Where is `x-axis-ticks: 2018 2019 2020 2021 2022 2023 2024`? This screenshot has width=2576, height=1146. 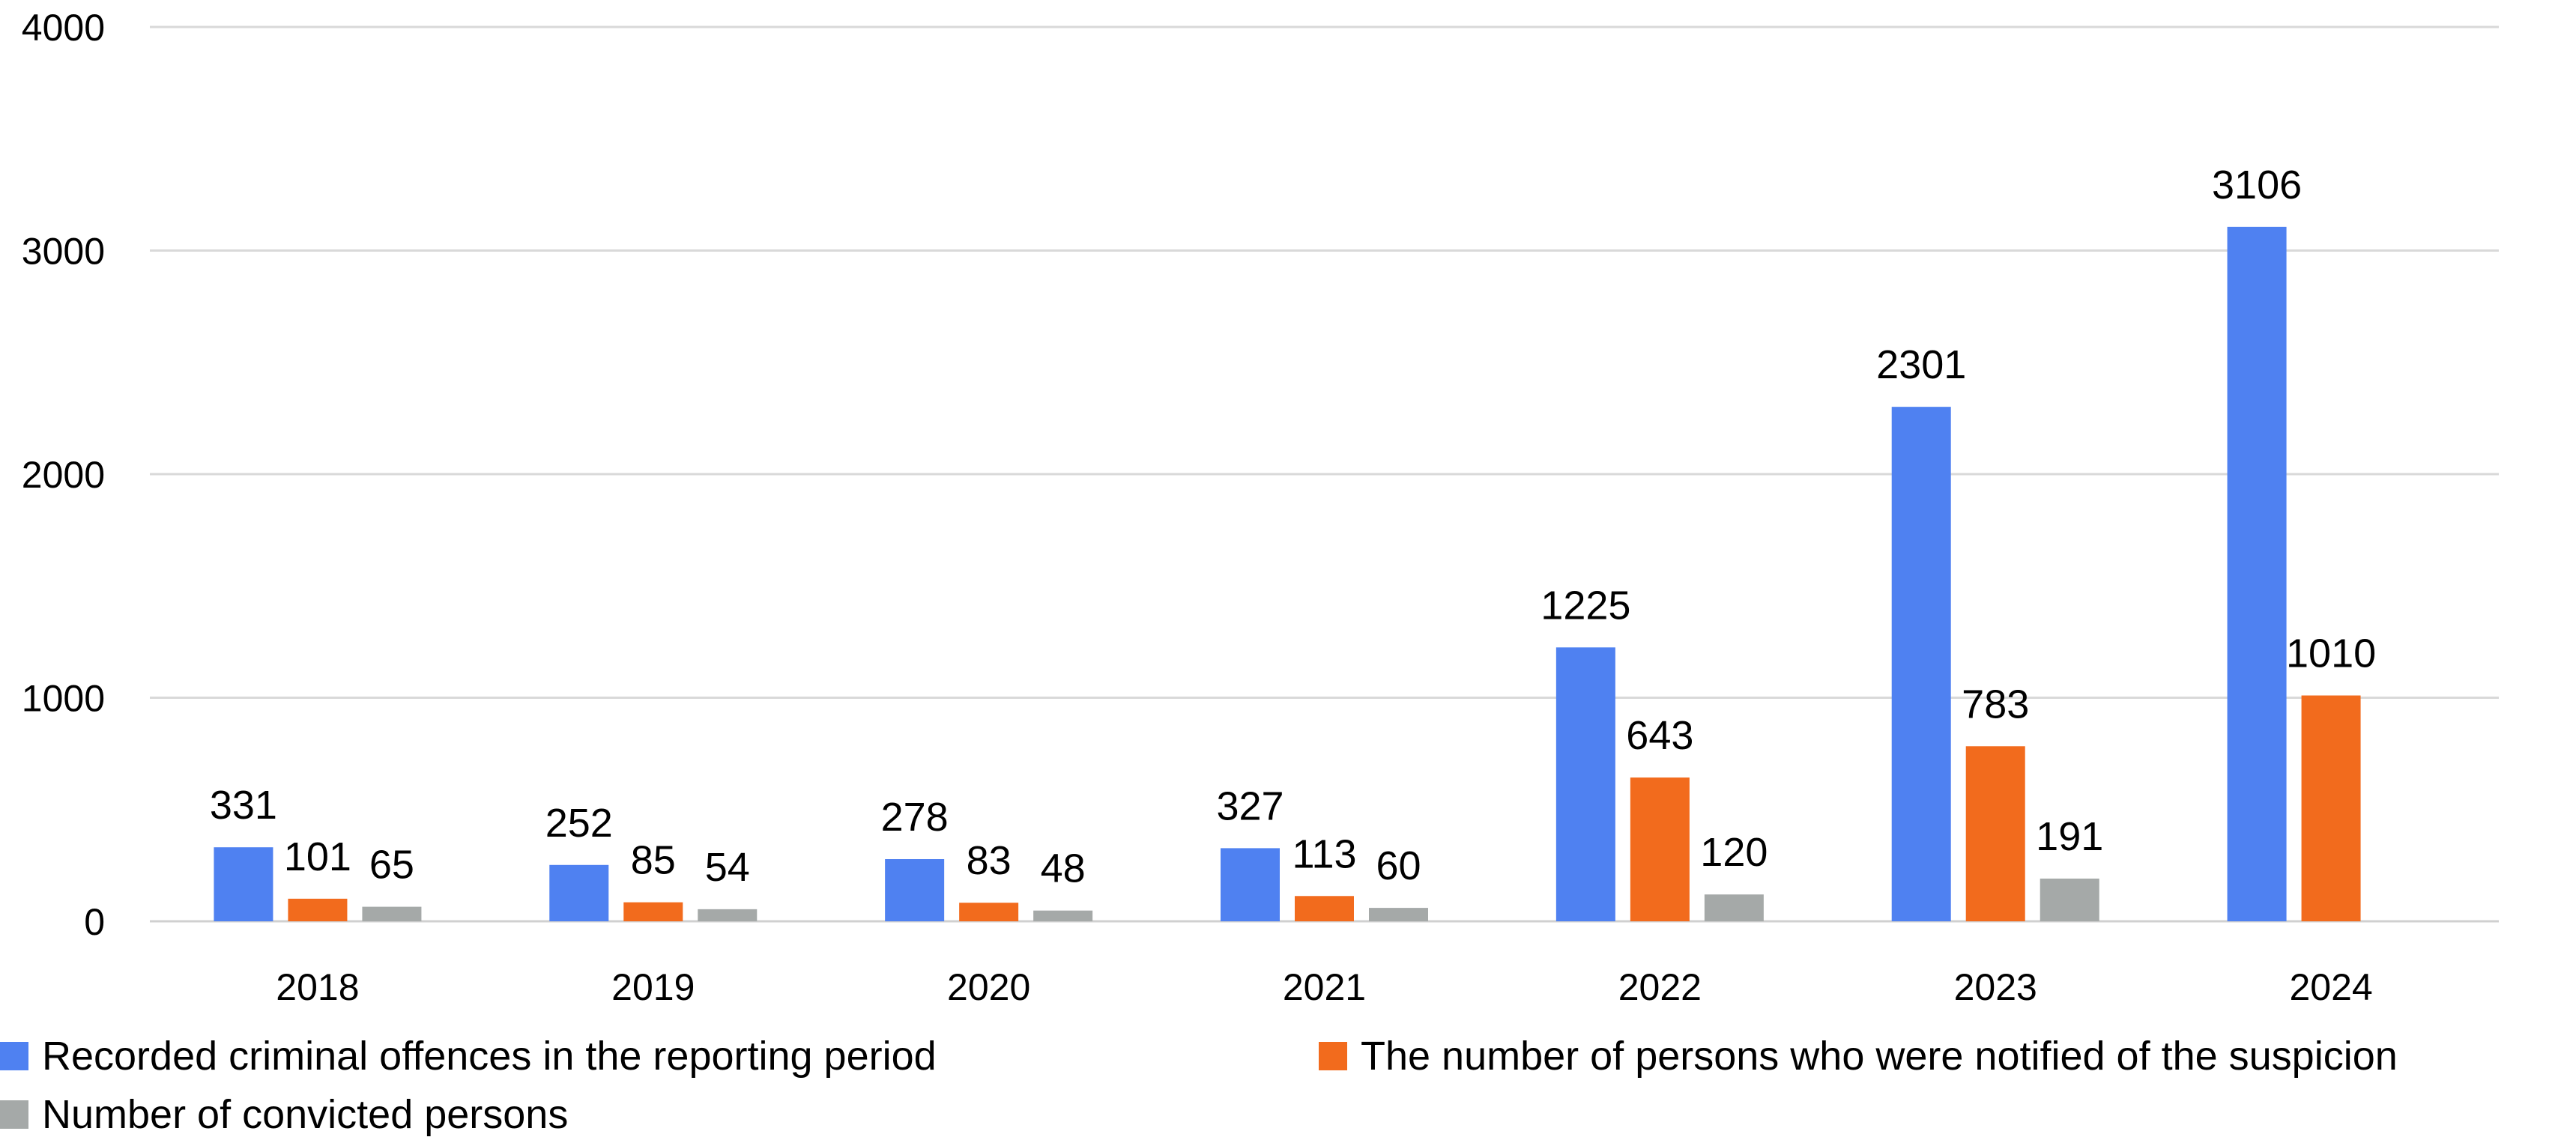
x-axis-ticks: 2018 2019 2020 2021 2022 2023 2024 is located at coordinates (1324, 987).